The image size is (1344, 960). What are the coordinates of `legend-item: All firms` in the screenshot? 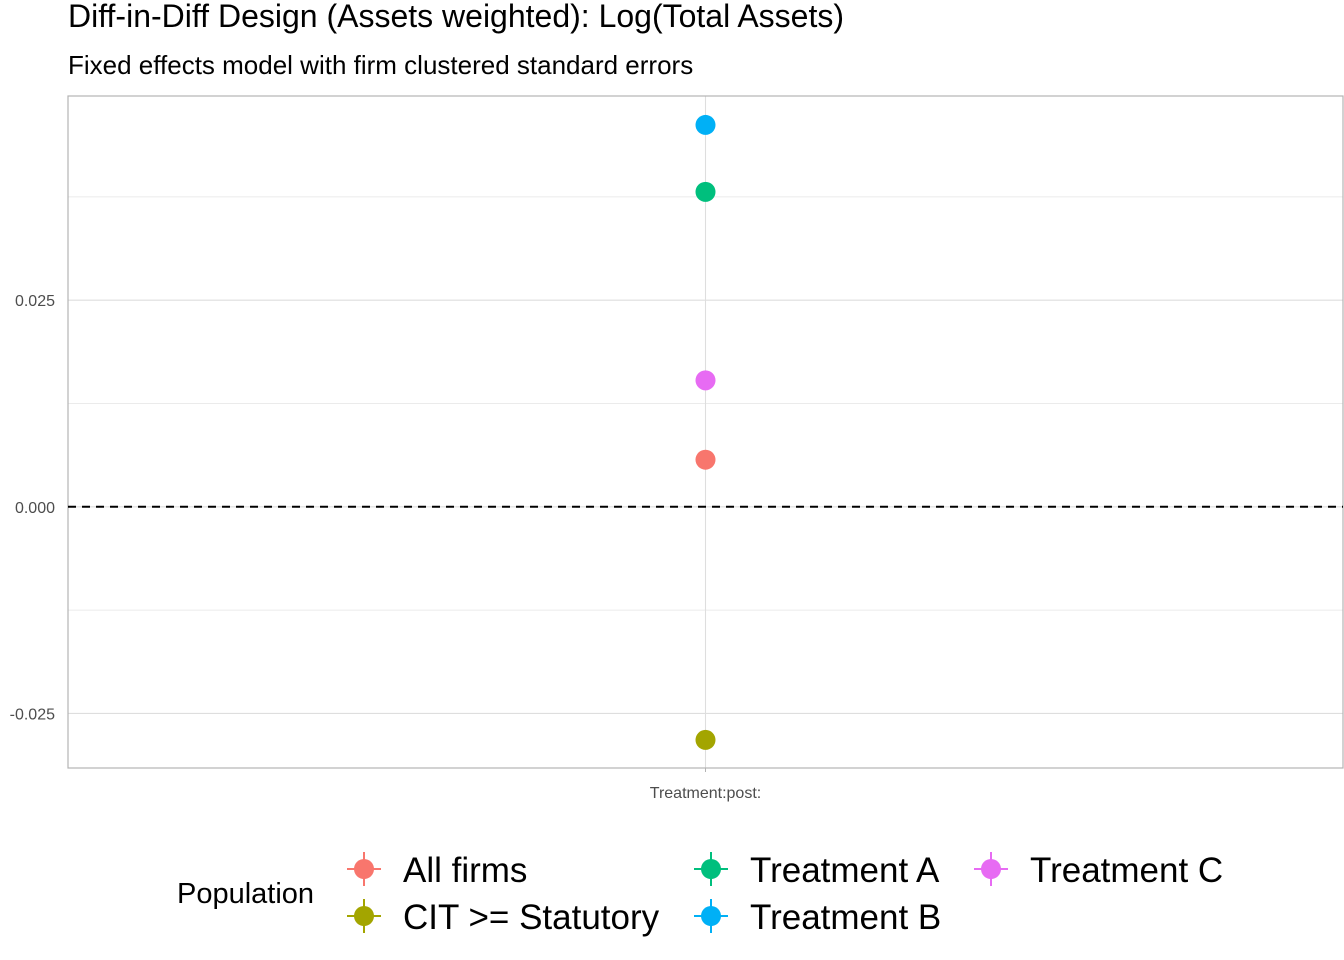 It's located at (437, 870).